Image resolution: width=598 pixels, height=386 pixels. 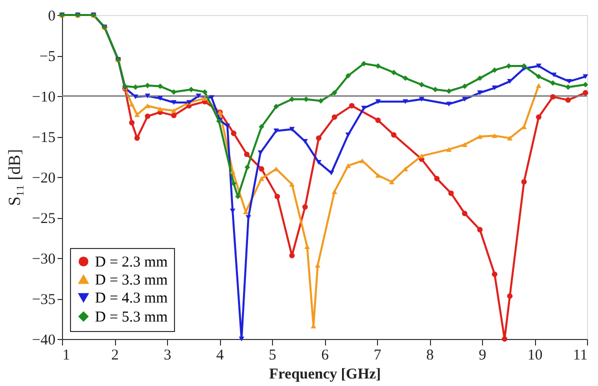 I want to click on x-tick-label: 11, so click(x=580, y=356).